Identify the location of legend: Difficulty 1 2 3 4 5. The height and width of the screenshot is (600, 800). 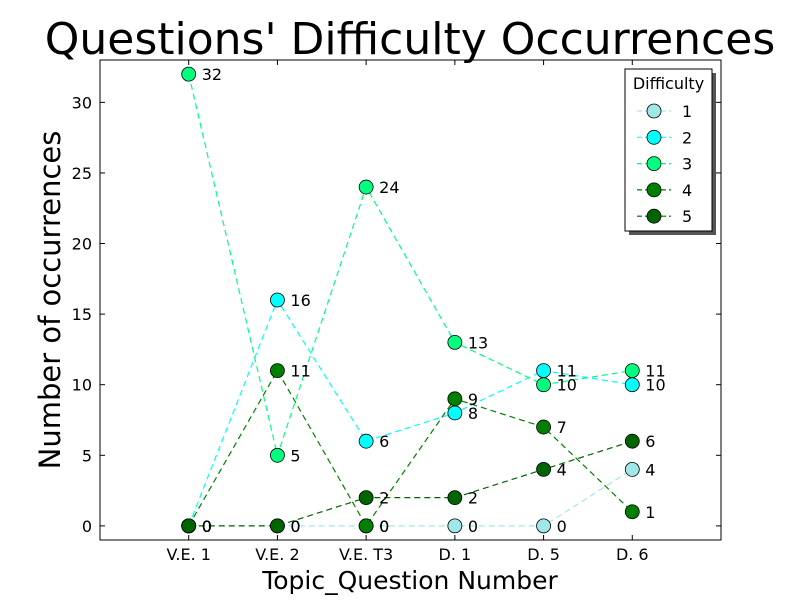
(670, 151).